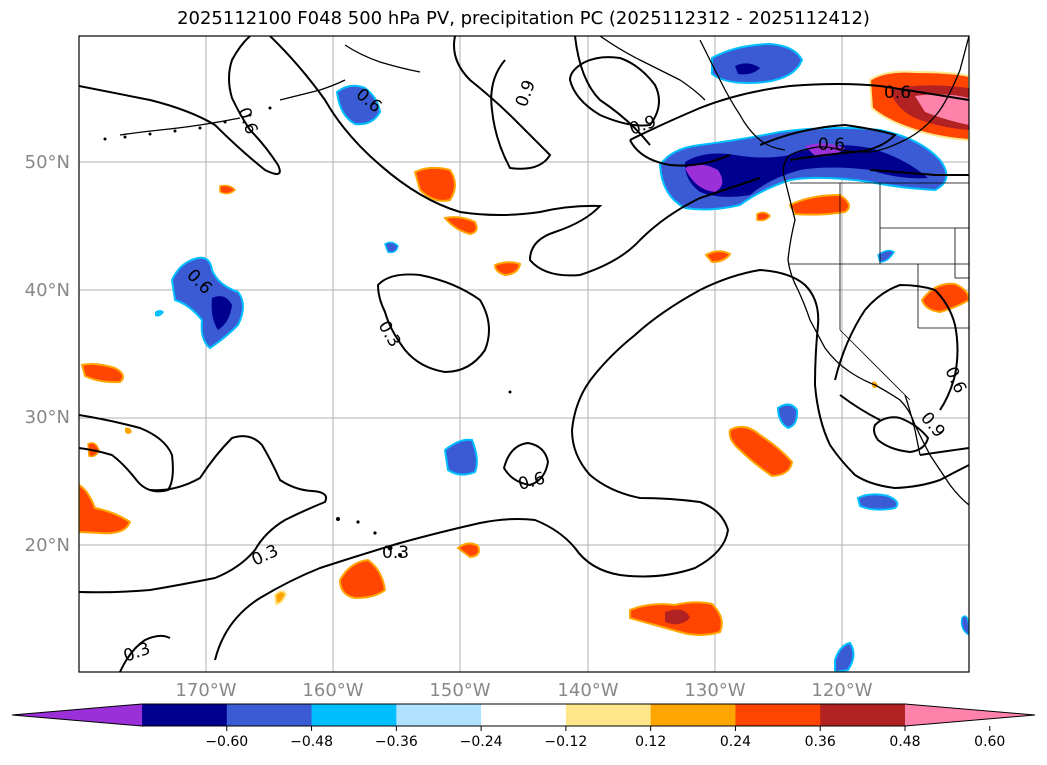 The width and height of the screenshot is (1047, 765). I want to click on colorbar-extend-high, so click(970, 715).